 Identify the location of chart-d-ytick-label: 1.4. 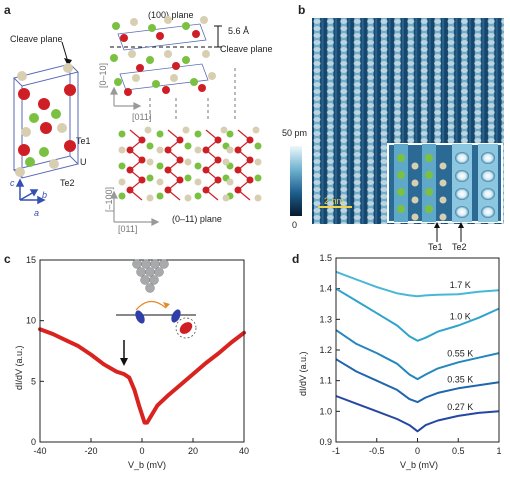
(325, 289).